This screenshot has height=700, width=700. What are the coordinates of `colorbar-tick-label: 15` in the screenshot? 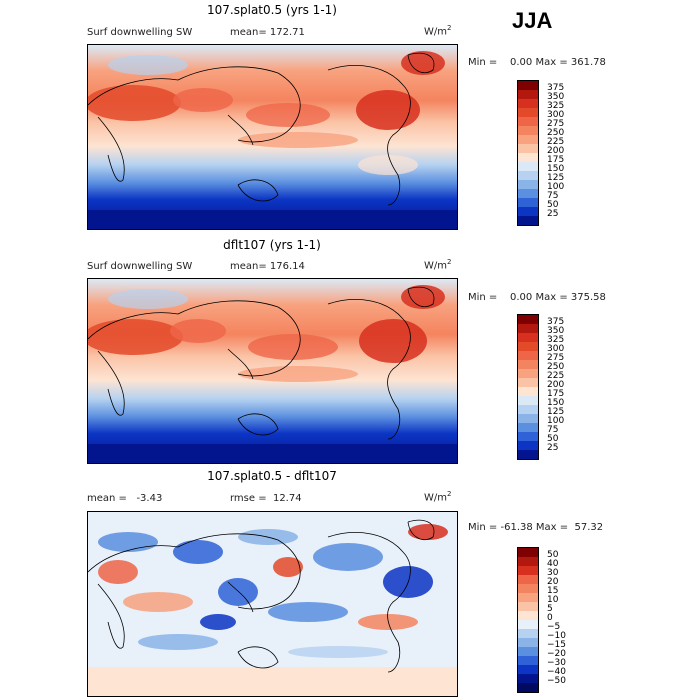 It's located at (553, 591).